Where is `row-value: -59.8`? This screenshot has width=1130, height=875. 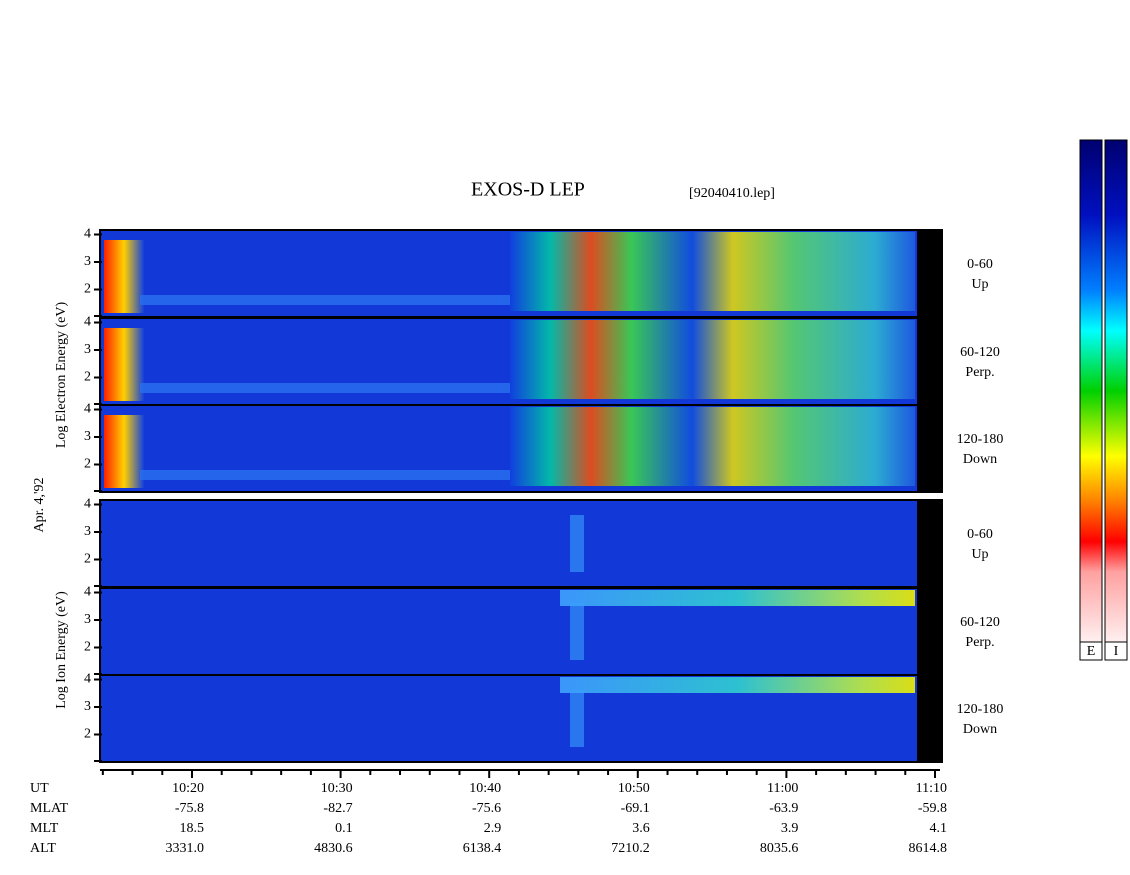
row-value: -59.8 is located at coordinates (932, 808).